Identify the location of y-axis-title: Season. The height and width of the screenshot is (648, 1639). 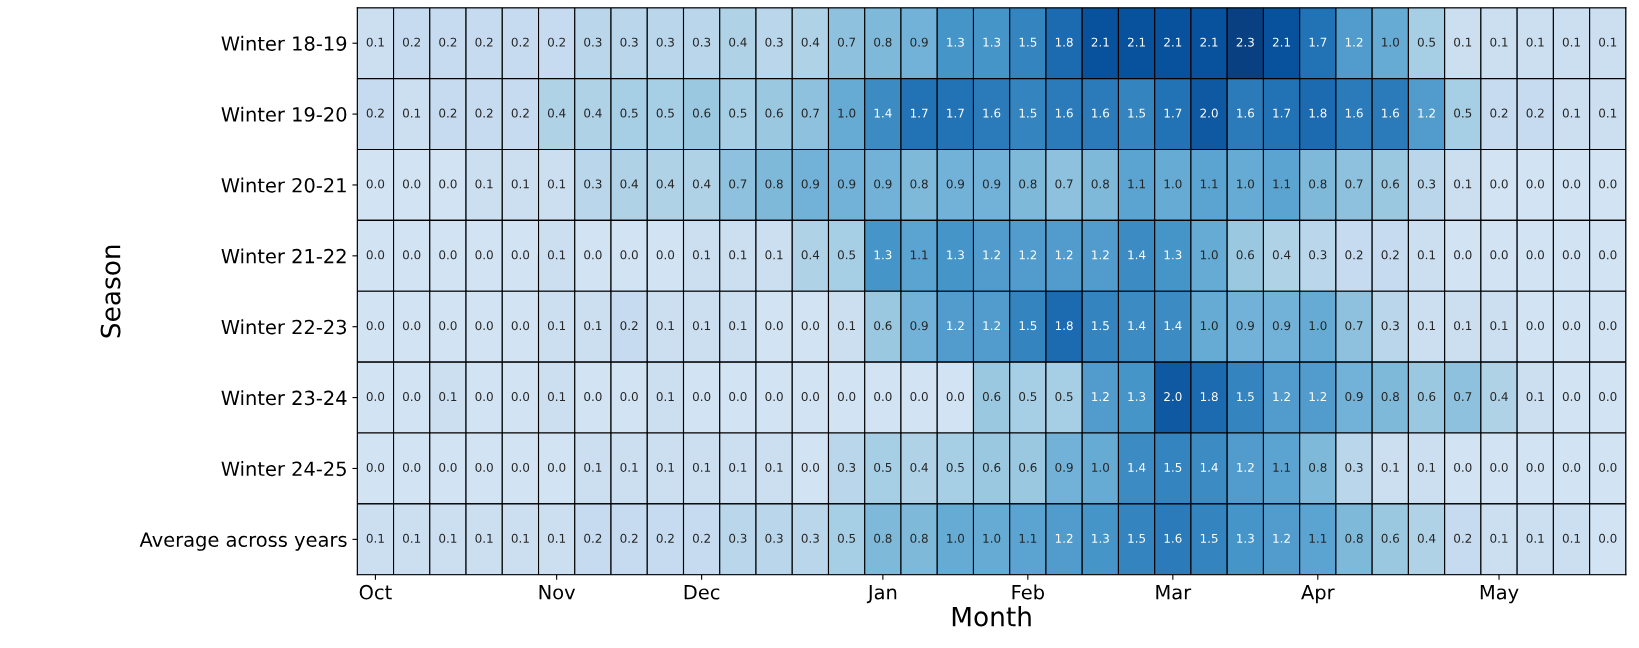
(110, 291).